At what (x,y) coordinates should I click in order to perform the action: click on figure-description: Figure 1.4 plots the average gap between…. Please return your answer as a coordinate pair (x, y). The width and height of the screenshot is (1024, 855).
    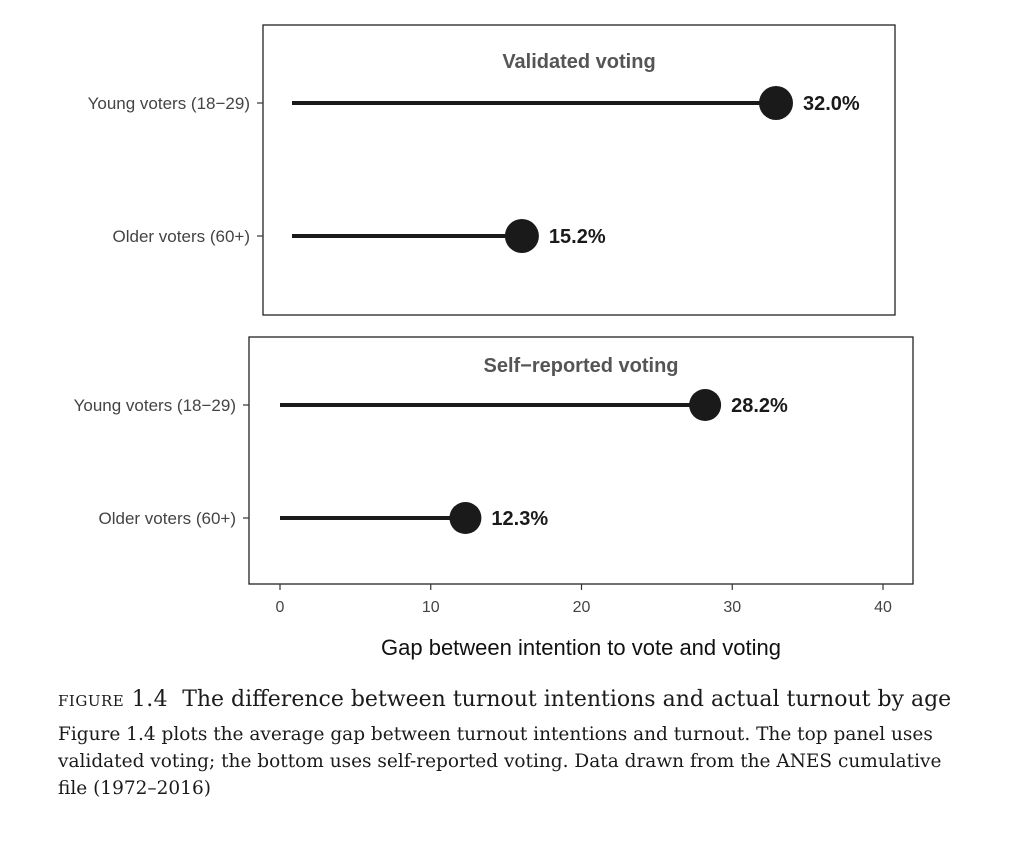
    Looking at the image, I should click on (500, 761).